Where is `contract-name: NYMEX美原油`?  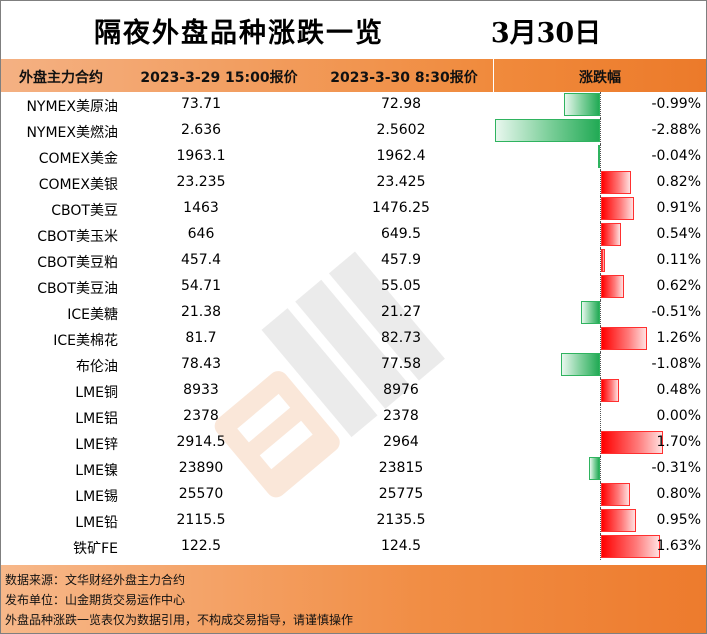
contract-name: NYMEX美原油 is located at coordinates (72, 107).